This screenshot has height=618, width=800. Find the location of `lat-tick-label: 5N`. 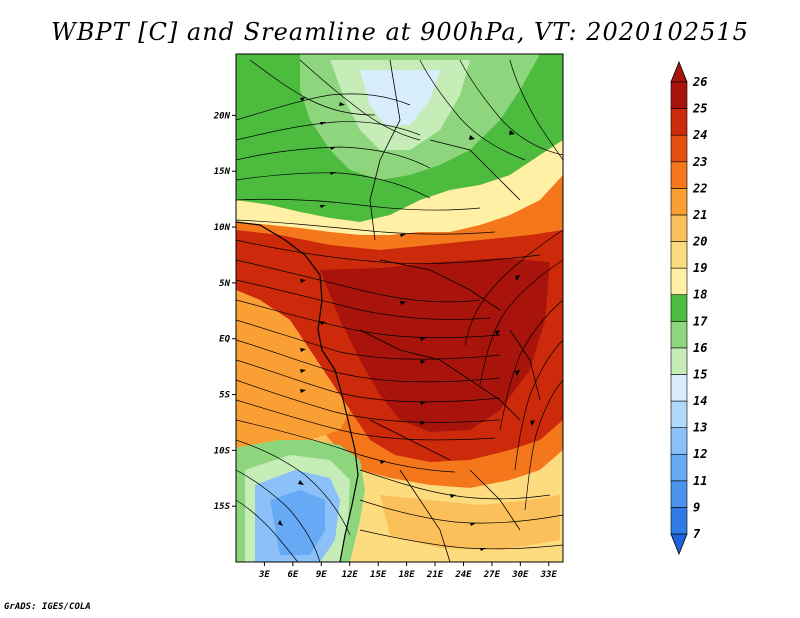

lat-tick-label: 5N is located at coordinates (224, 284).